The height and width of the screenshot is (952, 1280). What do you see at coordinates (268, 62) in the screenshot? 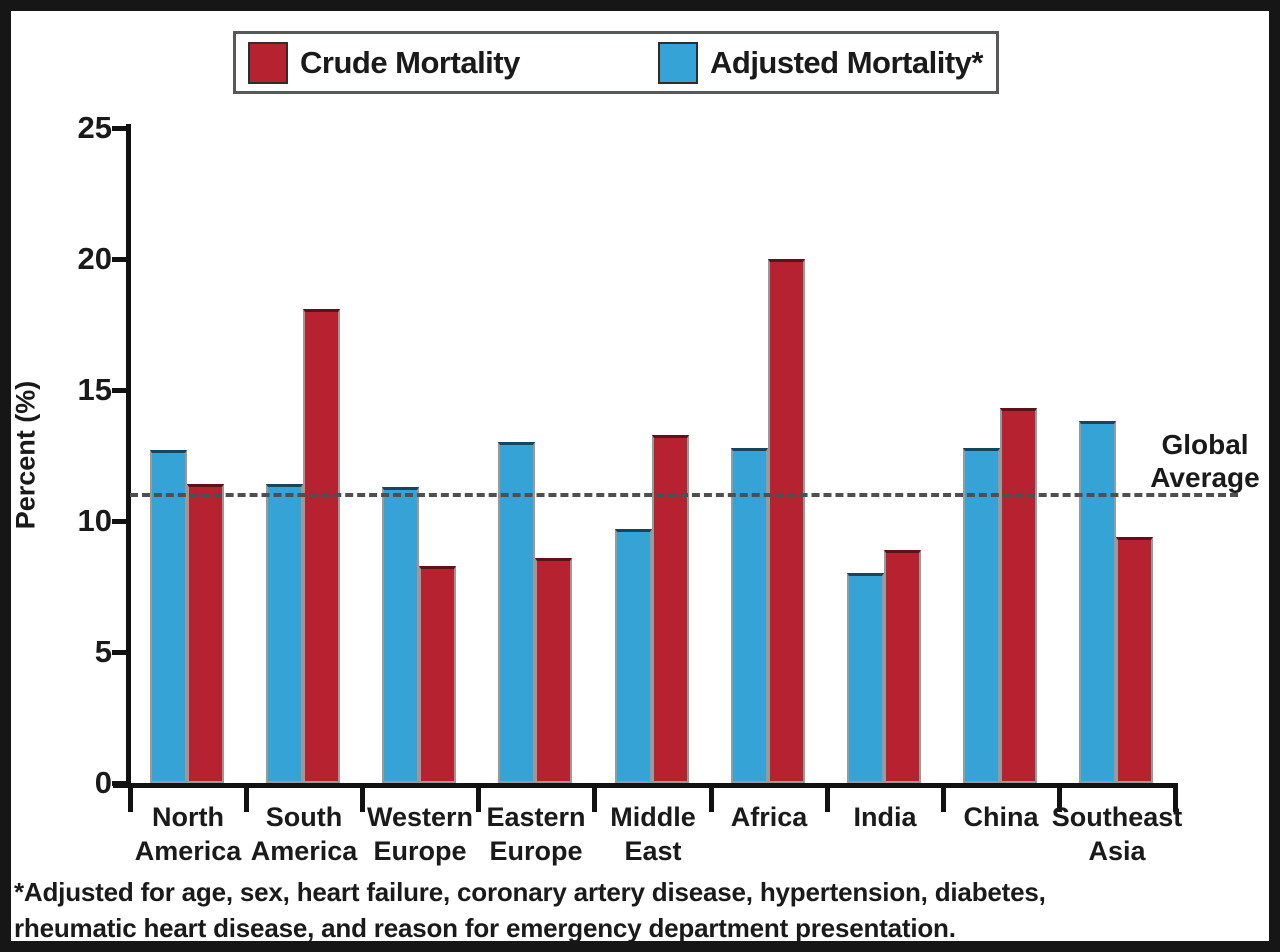
I see `crude-mortality-swatch` at bounding box center [268, 62].